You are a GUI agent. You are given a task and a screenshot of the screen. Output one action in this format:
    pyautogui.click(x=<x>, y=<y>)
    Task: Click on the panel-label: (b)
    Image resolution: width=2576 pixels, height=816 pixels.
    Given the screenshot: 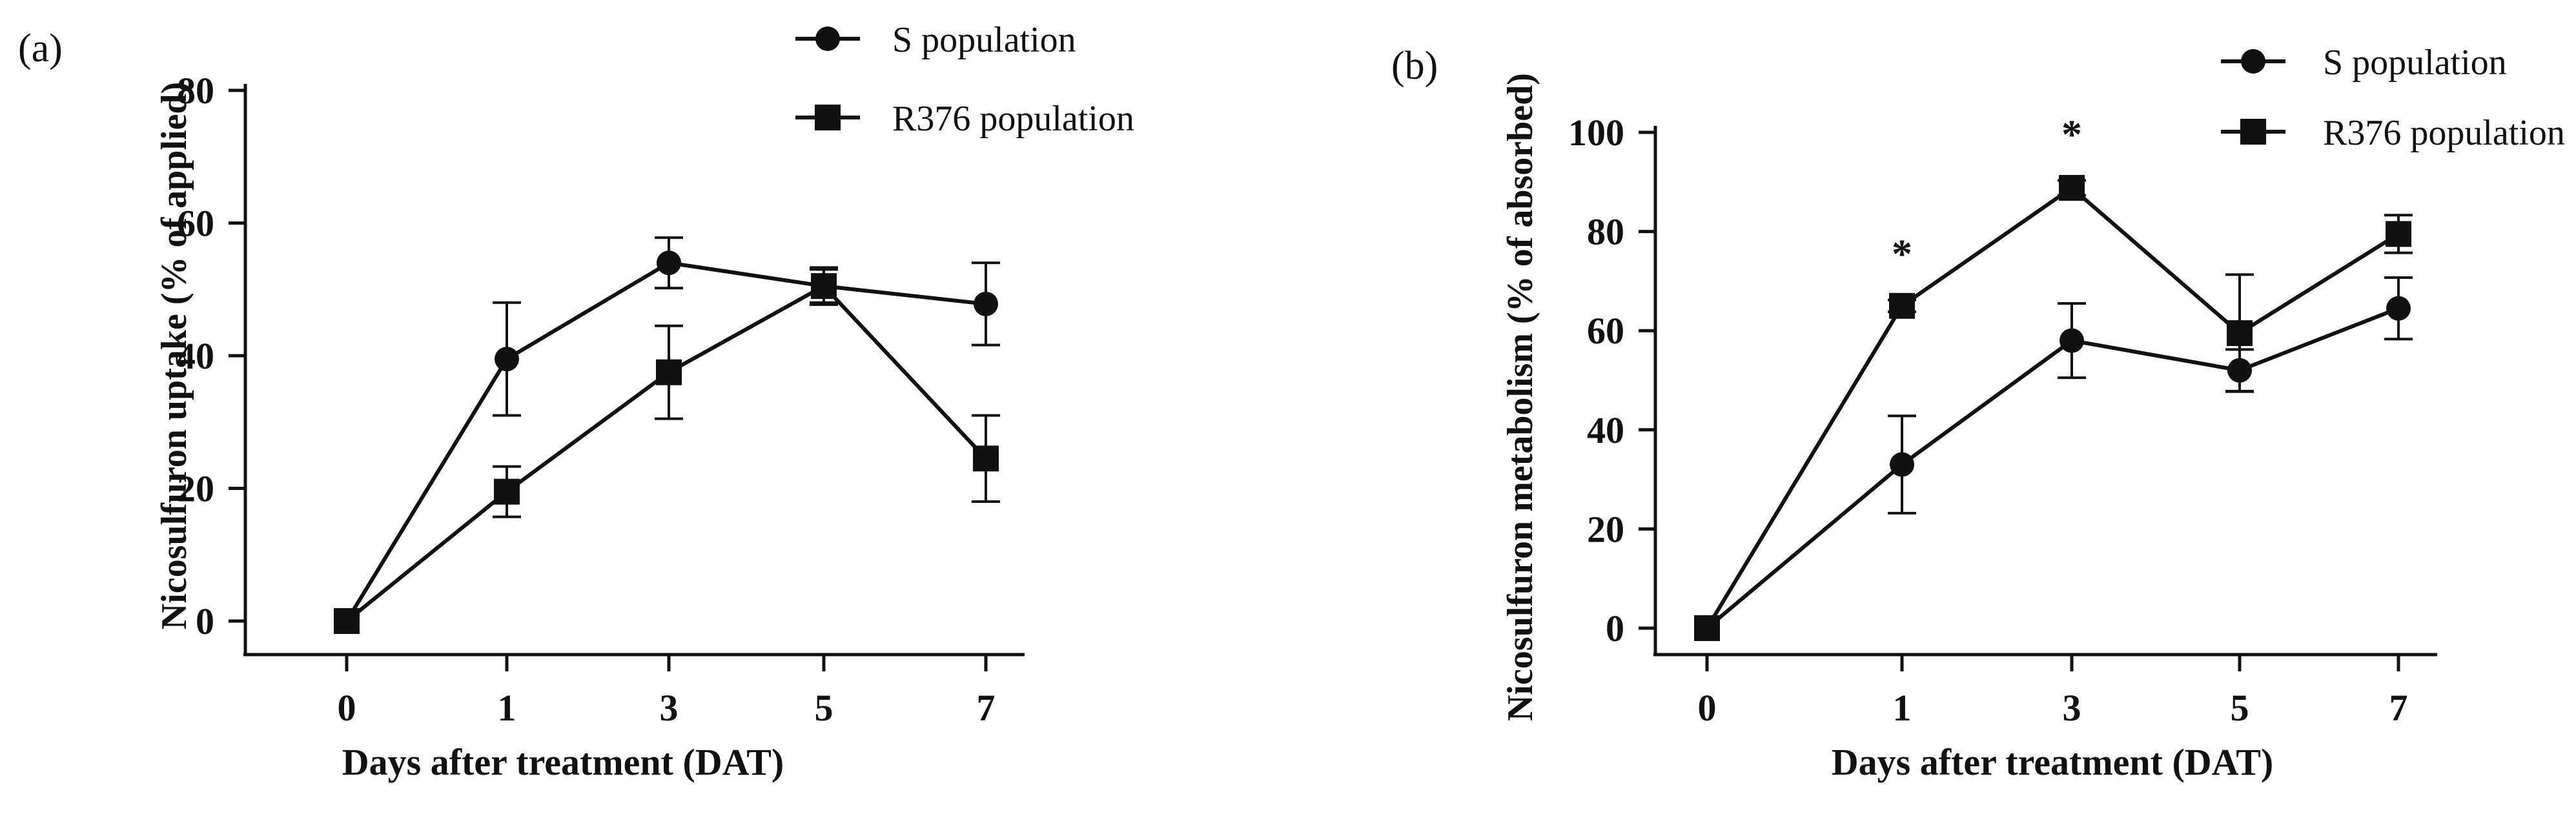 What is the action you would take?
    pyautogui.click(x=1414, y=66)
    